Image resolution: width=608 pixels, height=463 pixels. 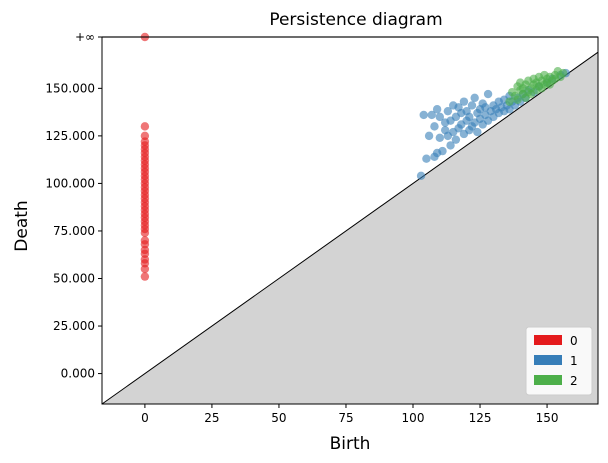 I want to click on x-tick-label: 150, so click(x=547, y=418).